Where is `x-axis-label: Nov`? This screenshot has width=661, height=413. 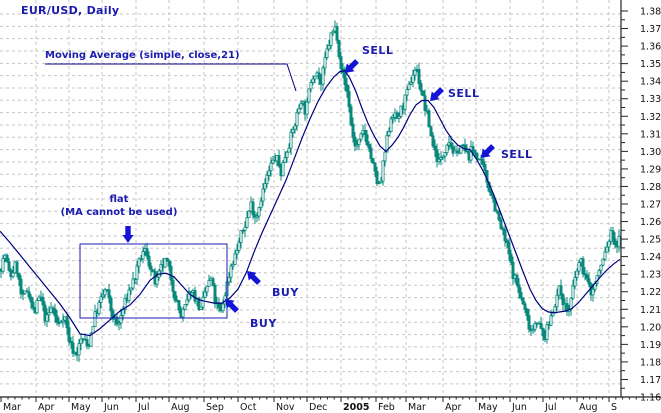 x-axis-label: Nov is located at coordinates (285, 407).